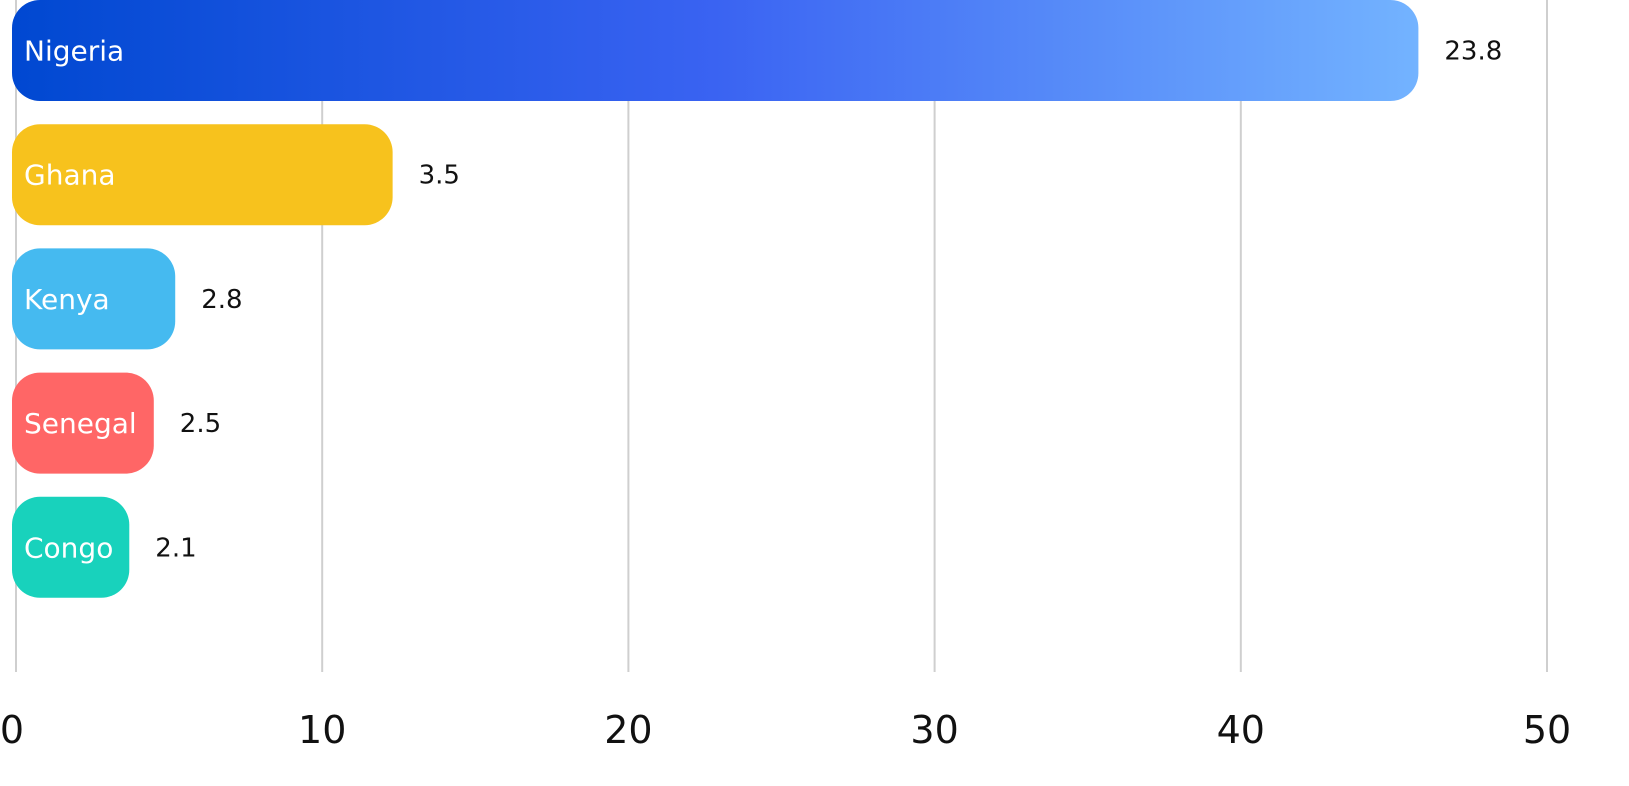  What do you see at coordinates (934, 730) in the screenshot?
I see `x-tick-label: 30` at bounding box center [934, 730].